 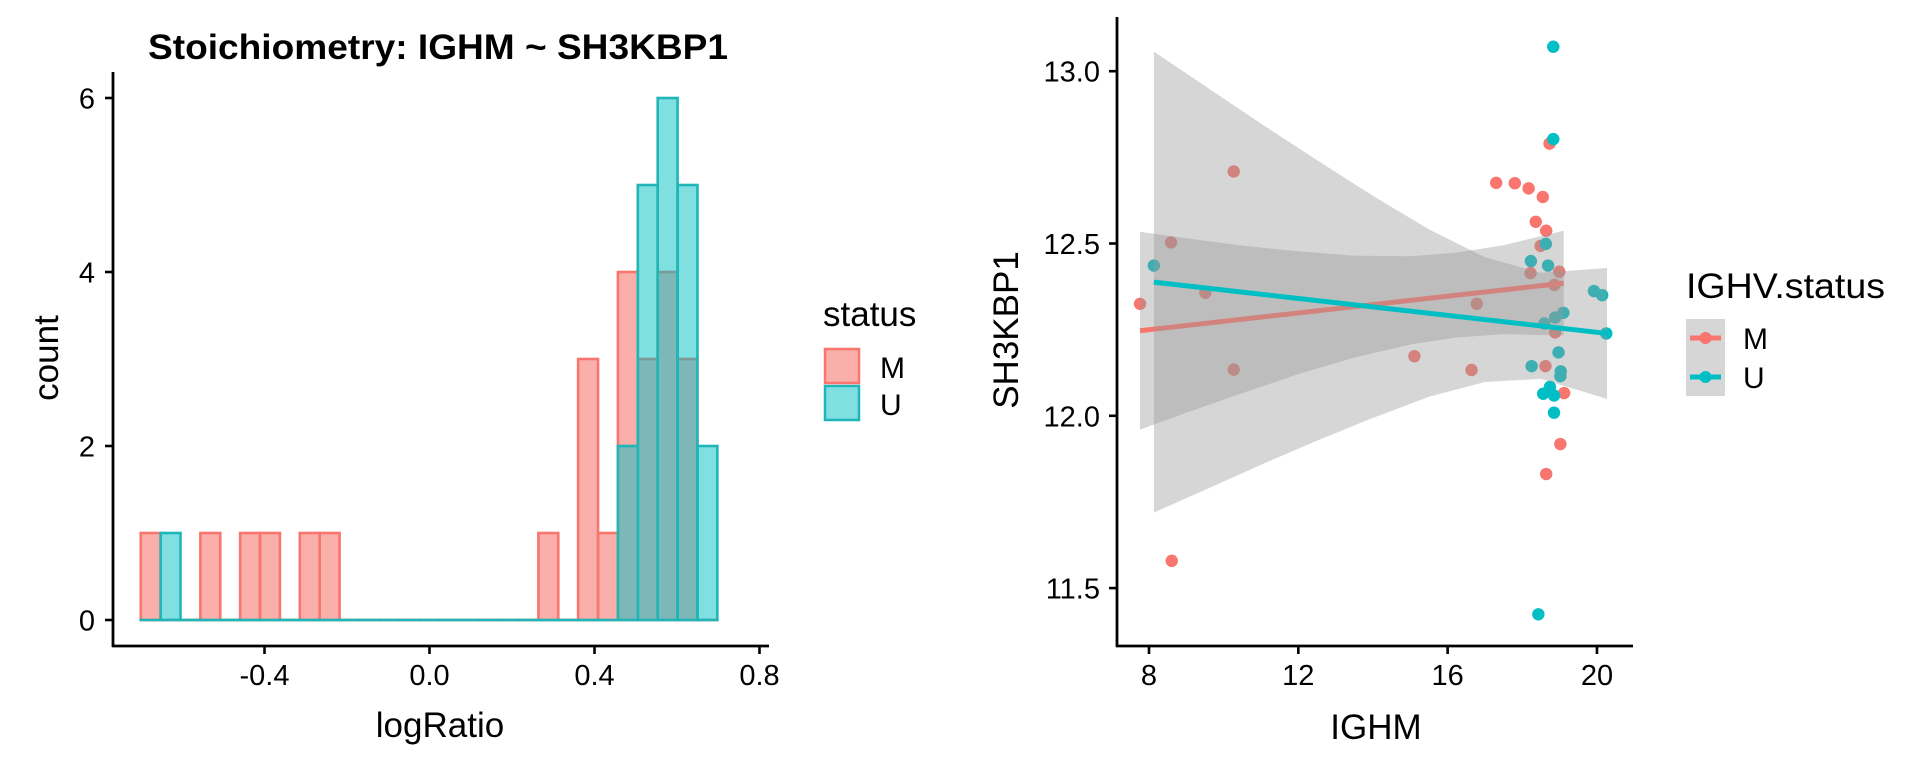 I want to click on histogram-y-axis-title: count, so click(x=46, y=358).